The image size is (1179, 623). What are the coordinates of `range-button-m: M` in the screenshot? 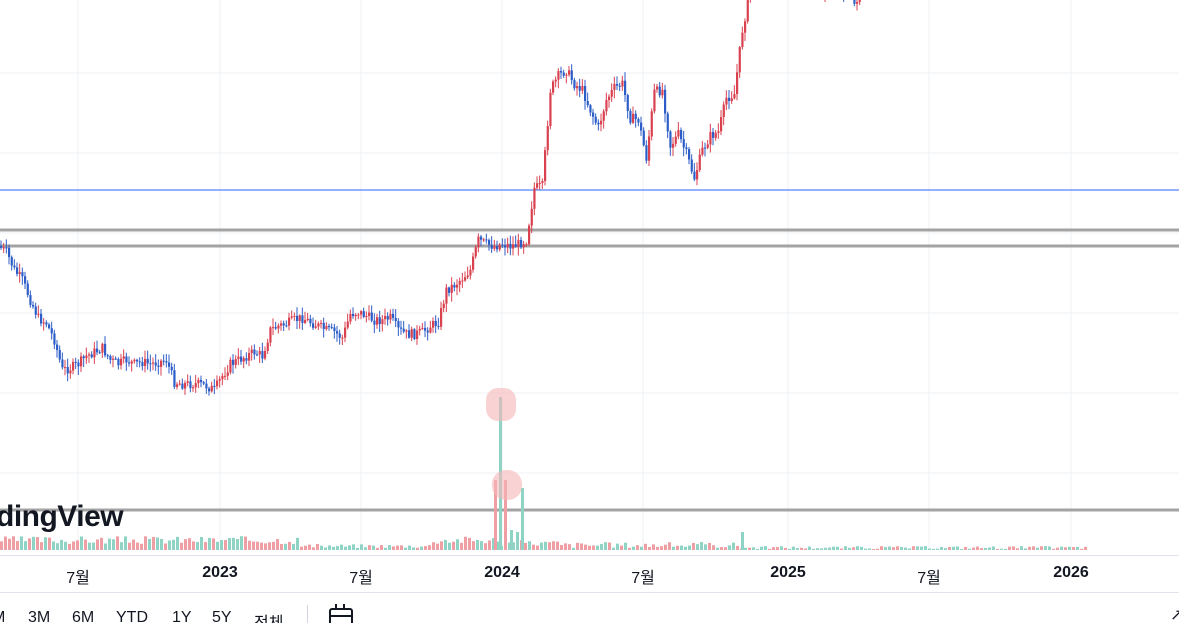 It's located at (2, 616).